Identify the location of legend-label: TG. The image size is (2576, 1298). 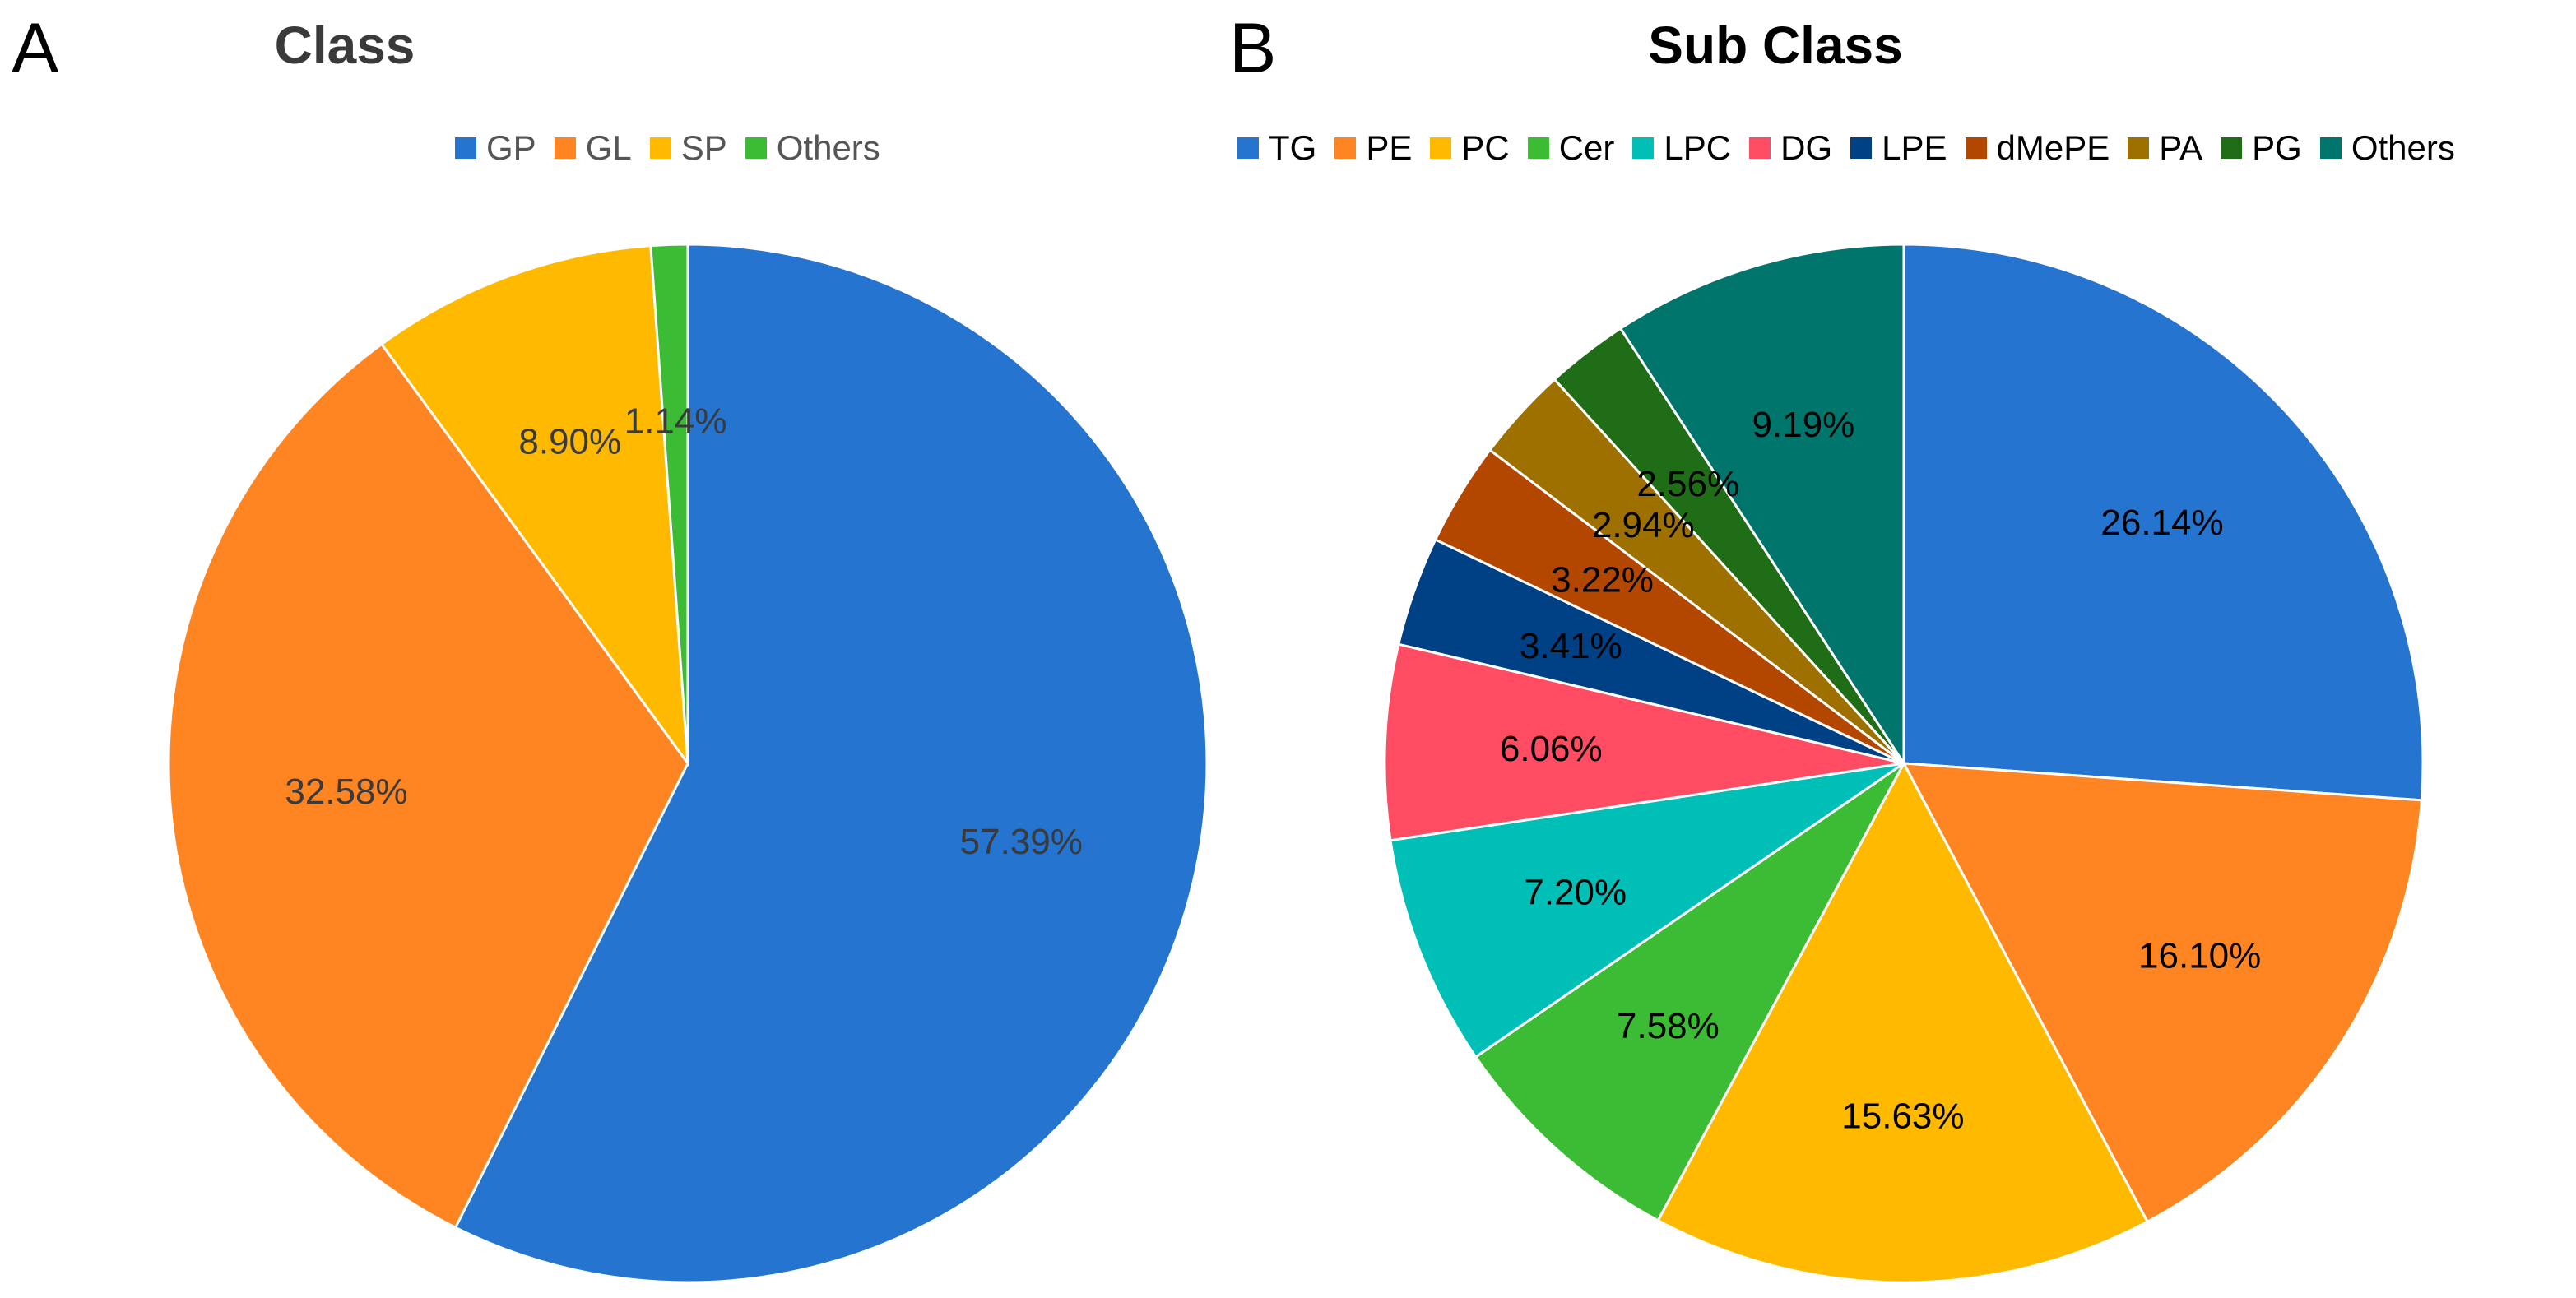
(1293, 147).